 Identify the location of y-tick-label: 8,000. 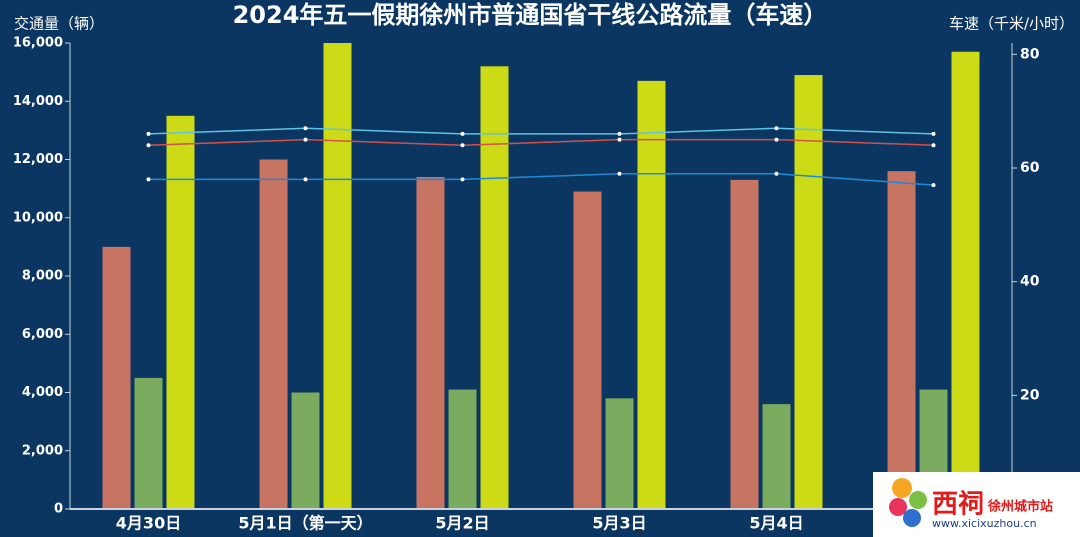
(42, 276).